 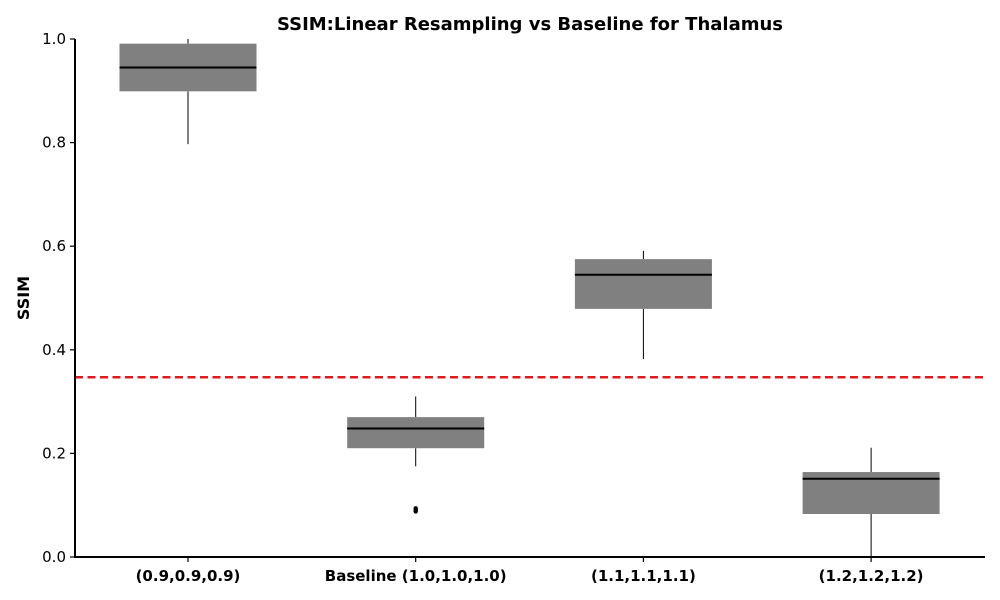 What do you see at coordinates (54, 453) in the screenshot?
I see `y-tick-label: 0.2` at bounding box center [54, 453].